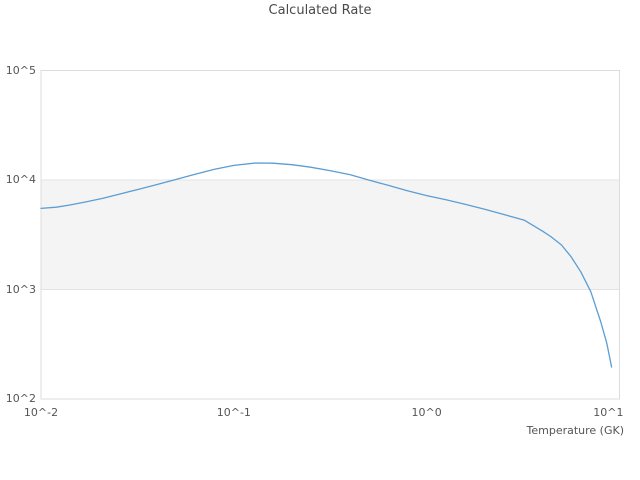  I want to click on x-tick-label: 10^-2, so click(41, 412).